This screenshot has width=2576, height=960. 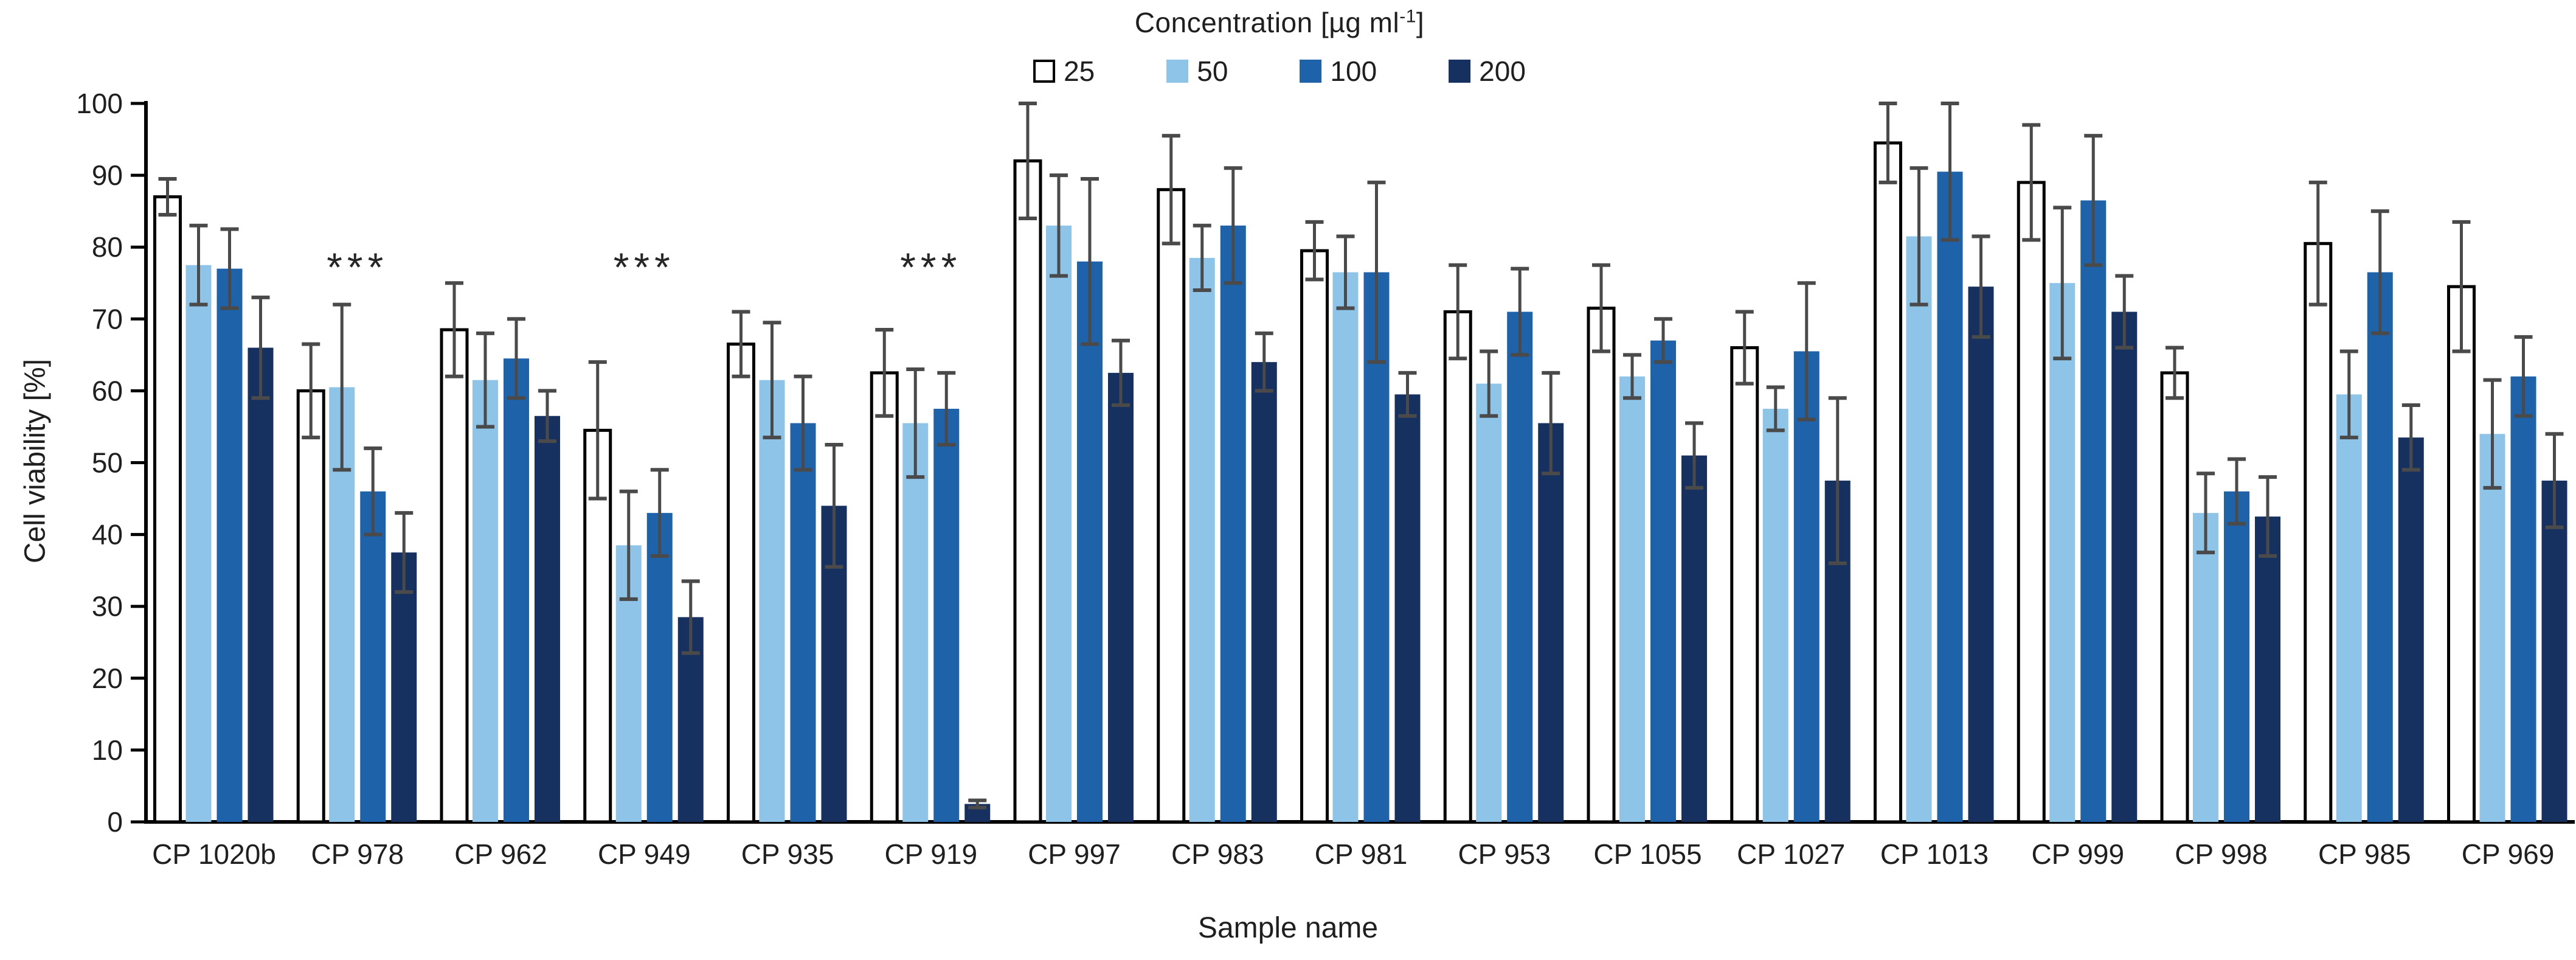 I want to click on x-category-label: CP 997, so click(x=1074, y=854).